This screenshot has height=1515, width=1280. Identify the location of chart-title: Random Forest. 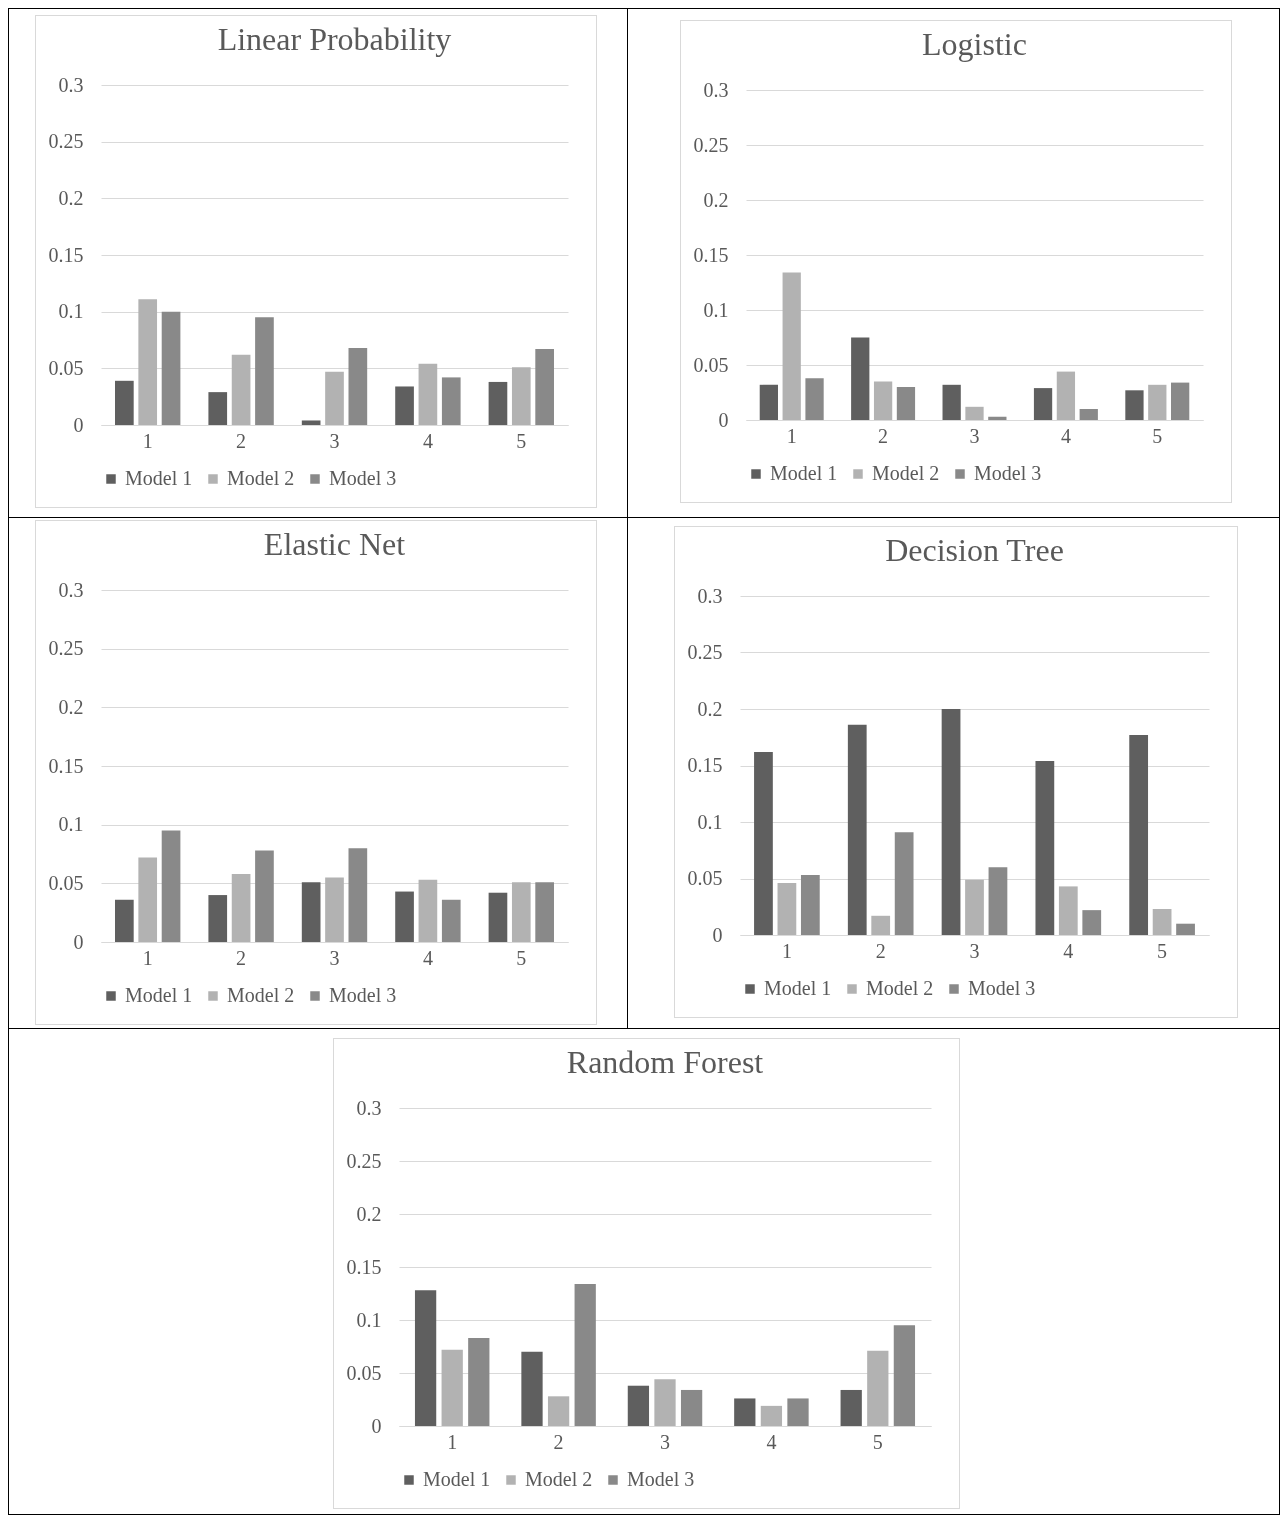
(665, 1062).